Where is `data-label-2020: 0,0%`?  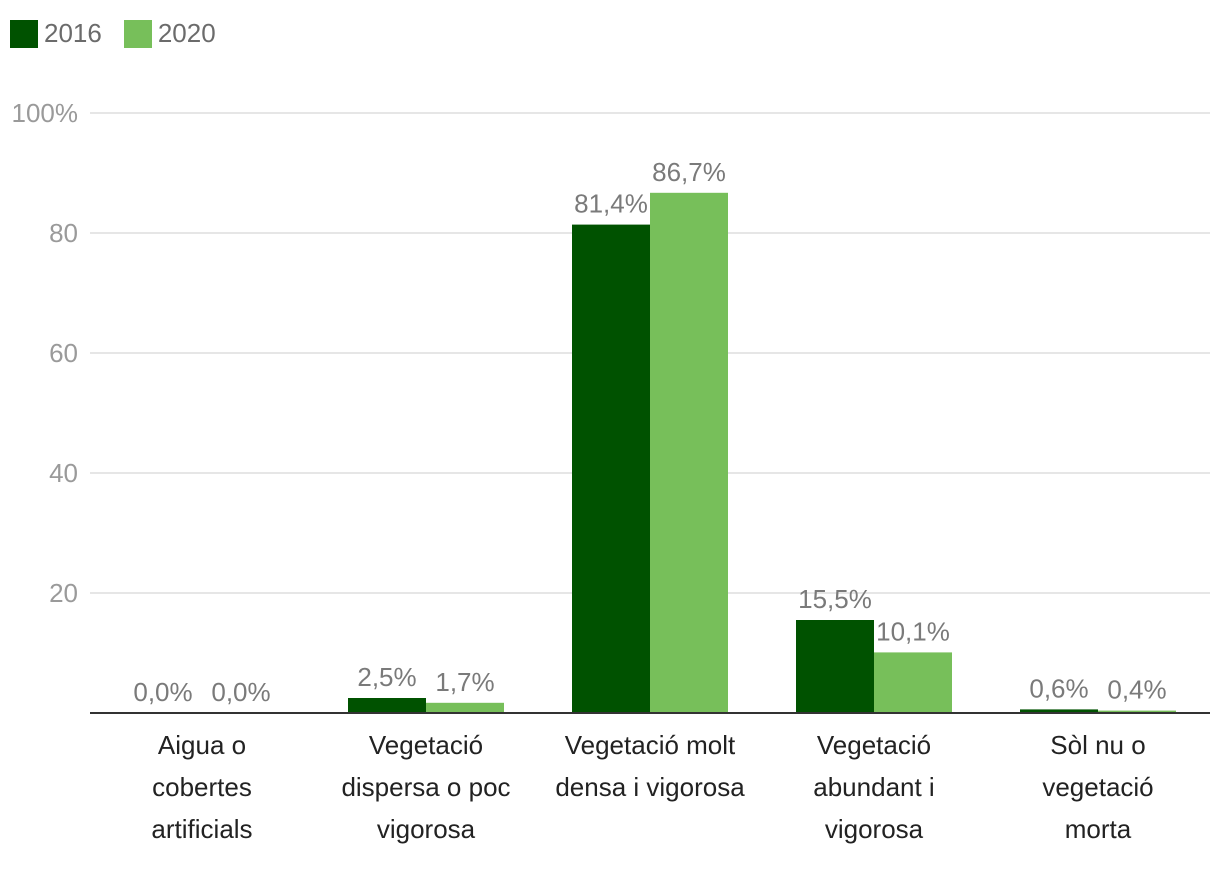 data-label-2020: 0,0% is located at coordinates (240, 692).